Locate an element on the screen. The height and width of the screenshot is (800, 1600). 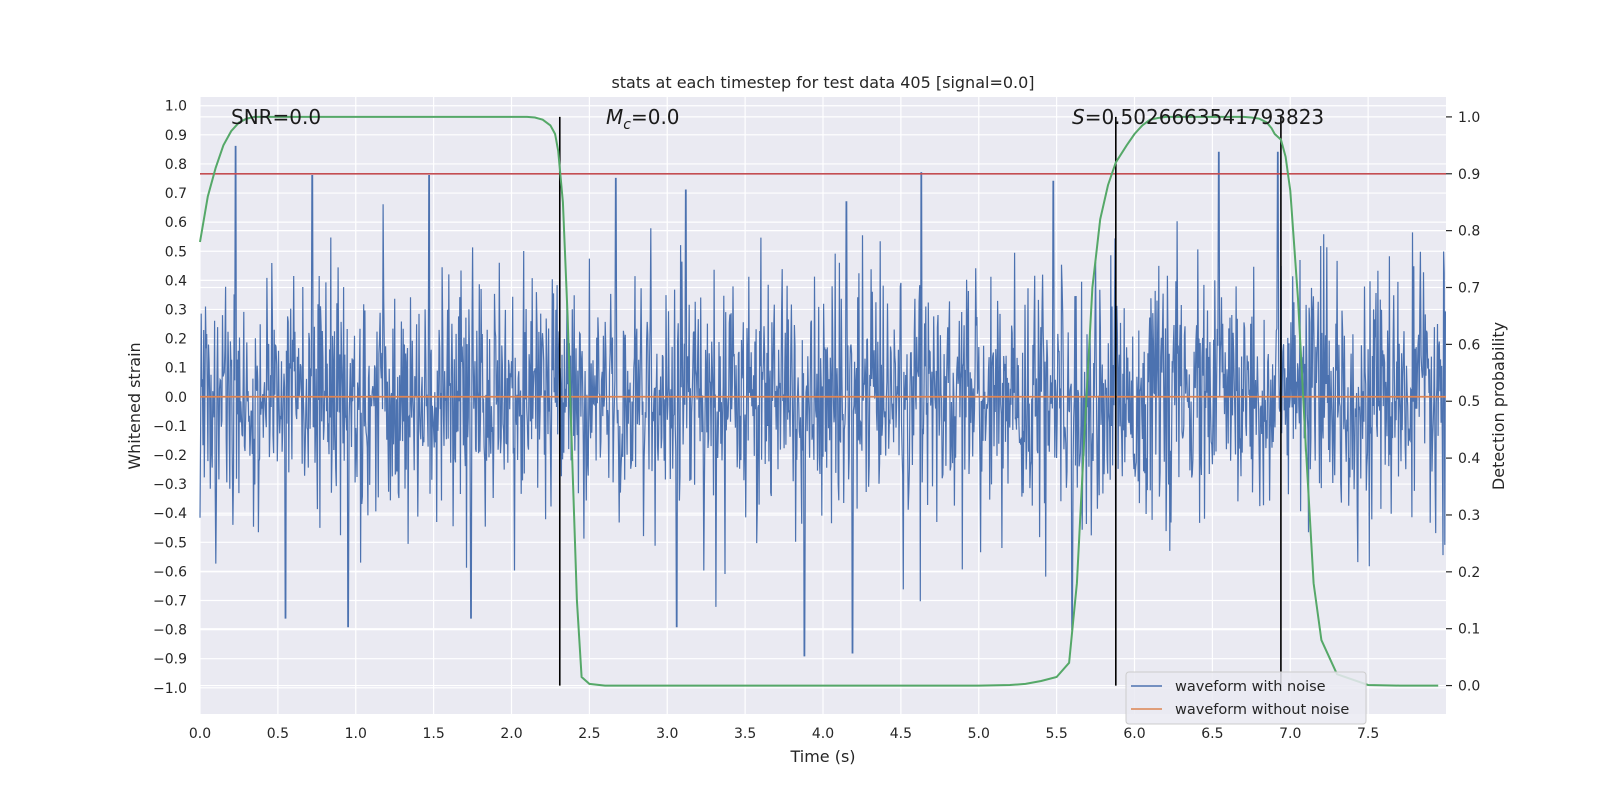
y-left-tick-label: 1.0 is located at coordinates (176, 107).